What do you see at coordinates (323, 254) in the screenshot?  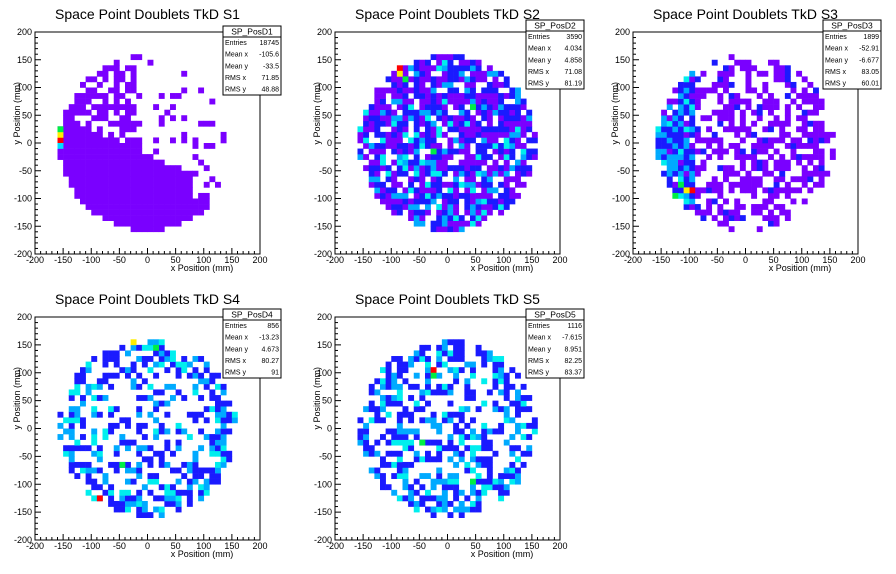 I see `y-tick-label: -200` at bounding box center [323, 254].